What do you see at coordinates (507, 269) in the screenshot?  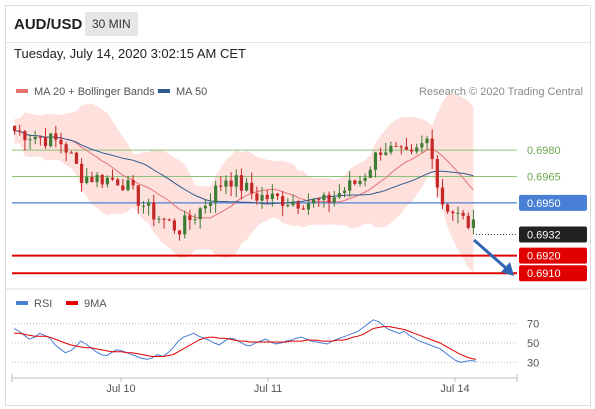 I see `forecast-arrow-head` at bounding box center [507, 269].